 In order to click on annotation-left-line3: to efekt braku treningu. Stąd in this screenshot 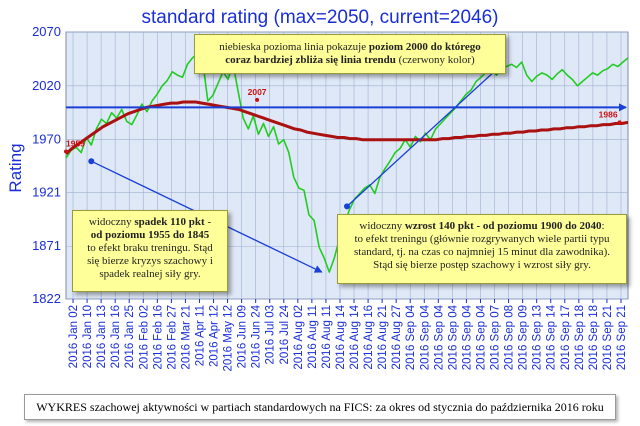, I will do `click(150, 248)`.